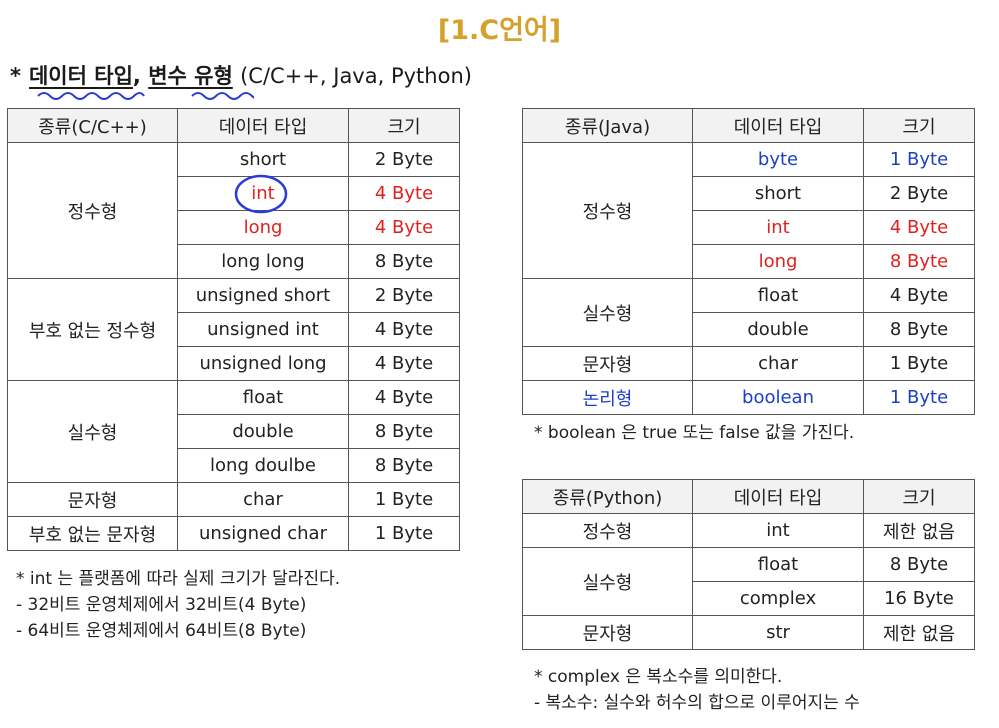 This screenshot has height=728, width=999. What do you see at coordinates (178, 579) in the screenshot?
I see `note-line: * int 는 플랫폼에 따라 실제 크기가 달라진다.` at bounding box center [178, 579].